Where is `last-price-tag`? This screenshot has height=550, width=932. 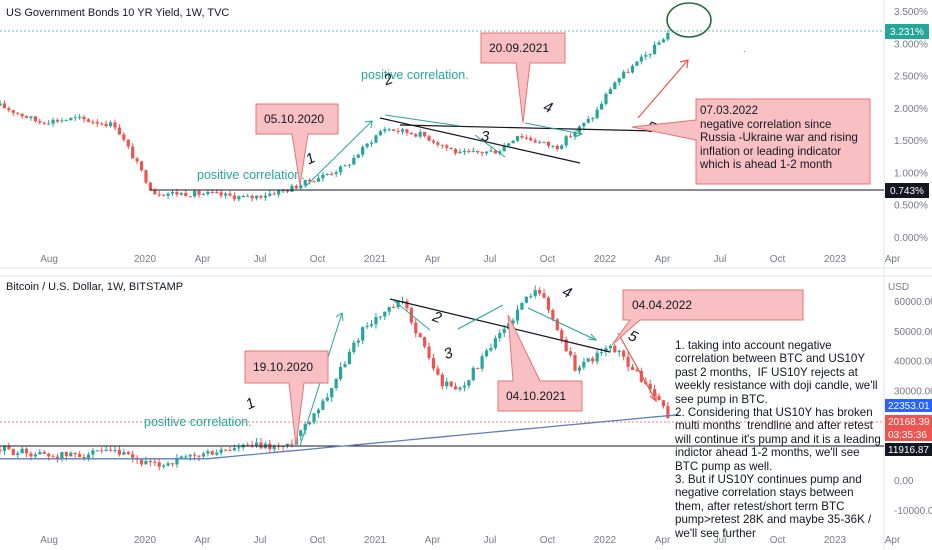 last-price-tag is located at coordinates (907, 31).